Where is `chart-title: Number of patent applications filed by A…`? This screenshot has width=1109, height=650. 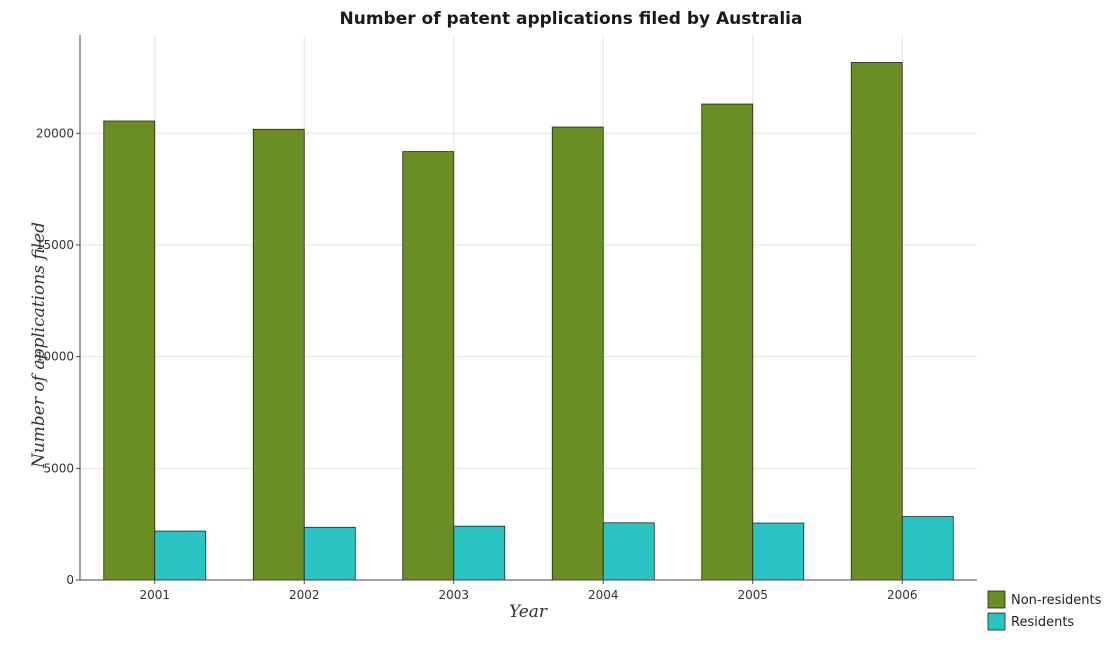
chart-title: Number of patent applications filed by A… is located at coordinates (571, 19).